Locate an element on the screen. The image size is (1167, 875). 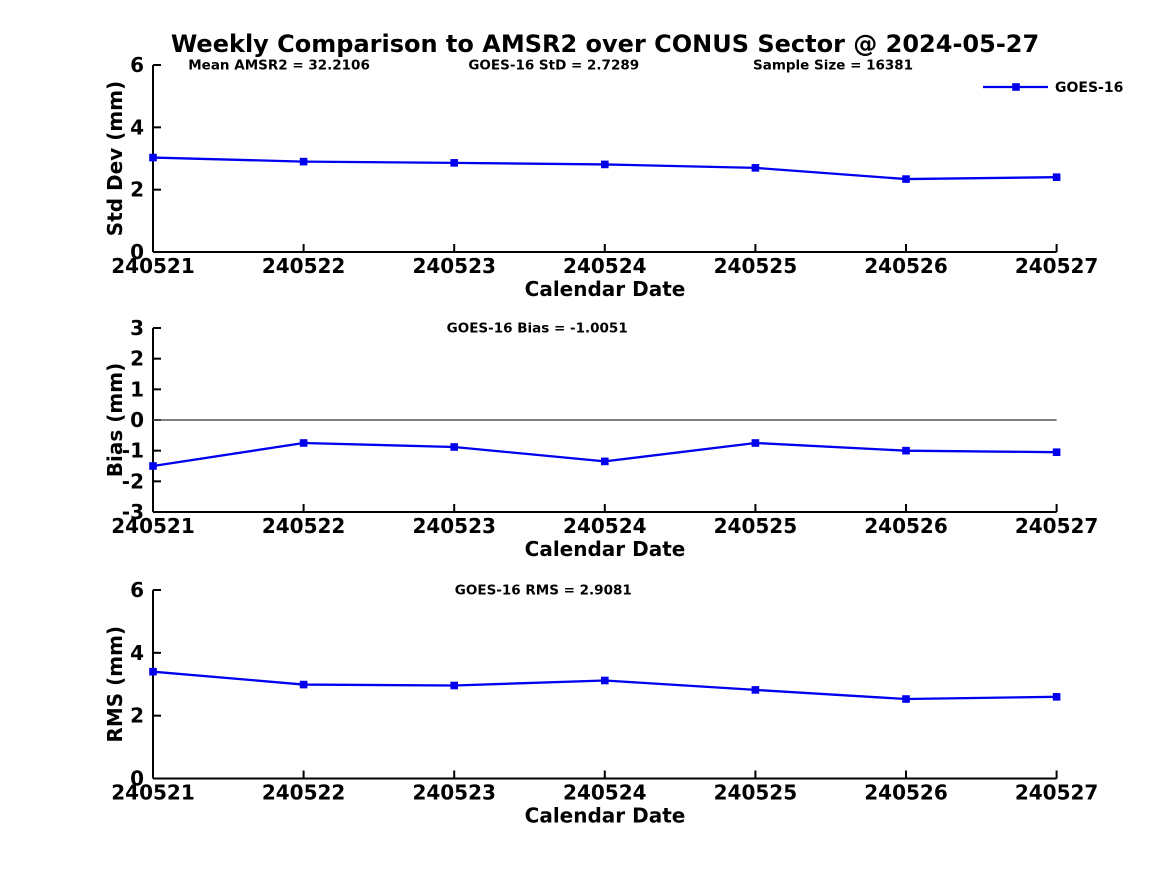
legend-label: GOES-16 is located at coordinates (1089, 88).